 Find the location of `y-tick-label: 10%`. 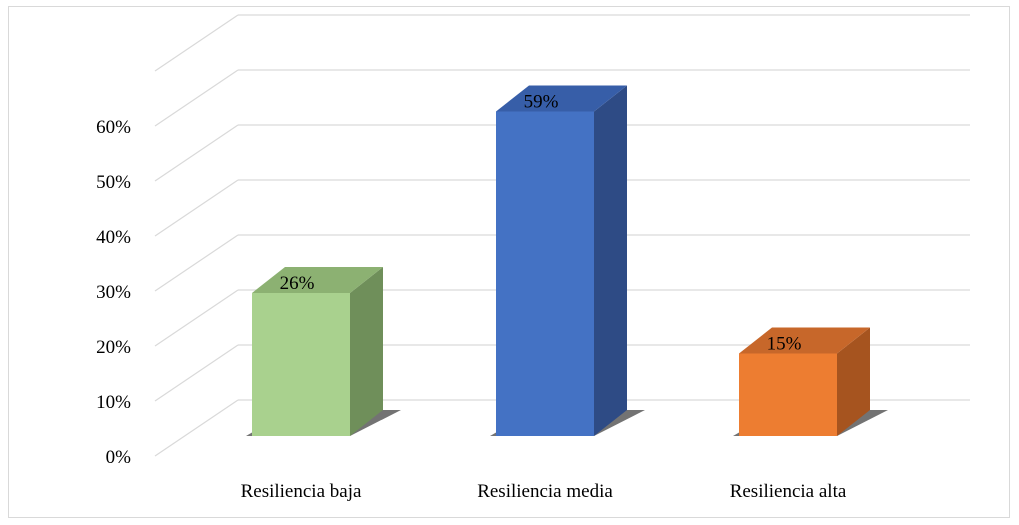

y-tick-label: 10% is located at coordinates (113, 402).